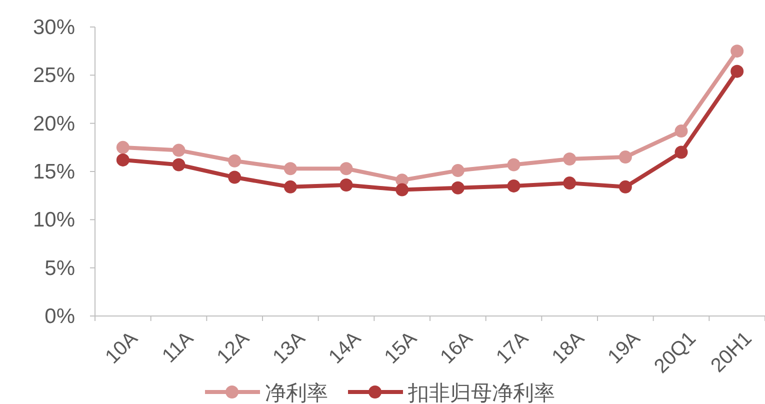 Image resolution: width=765 pixels, height=404 pixels. Describe the element at coordinates (178, 347) in the screenshot. I see `x-tick-label: 11A` at that location.